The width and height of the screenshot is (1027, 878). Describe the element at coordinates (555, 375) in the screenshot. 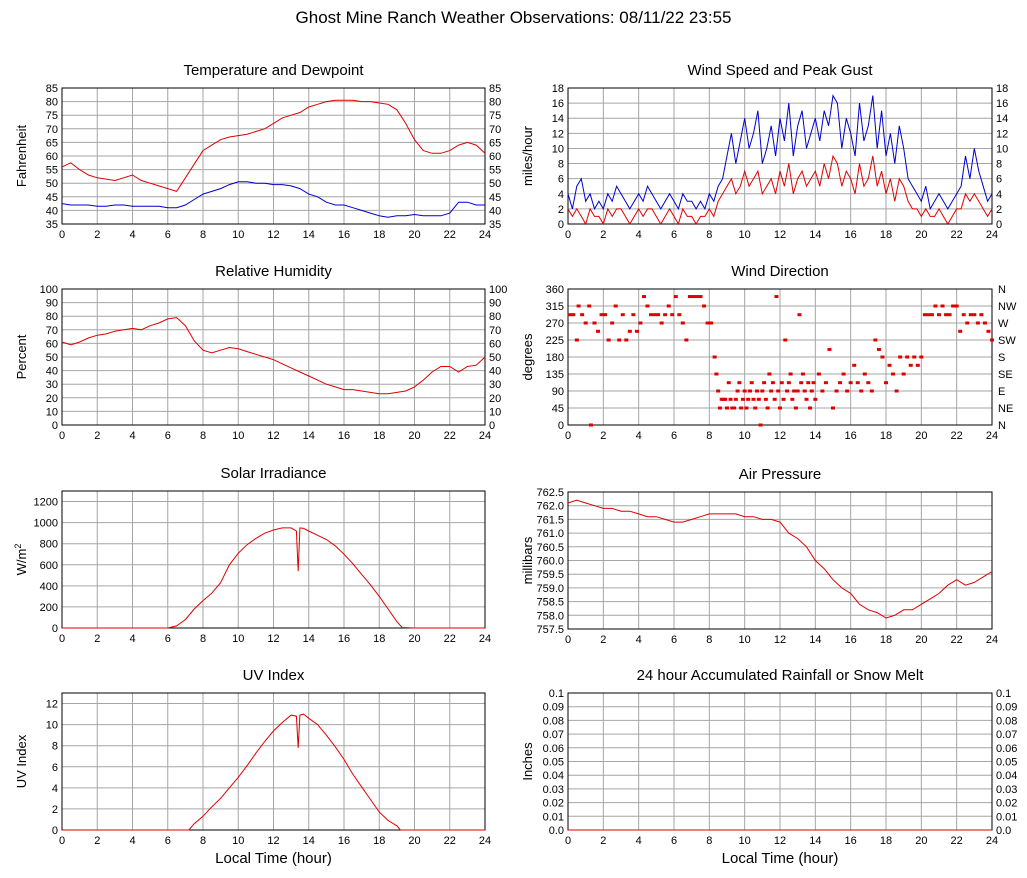

I see `y-tick-label: 135` at that location.